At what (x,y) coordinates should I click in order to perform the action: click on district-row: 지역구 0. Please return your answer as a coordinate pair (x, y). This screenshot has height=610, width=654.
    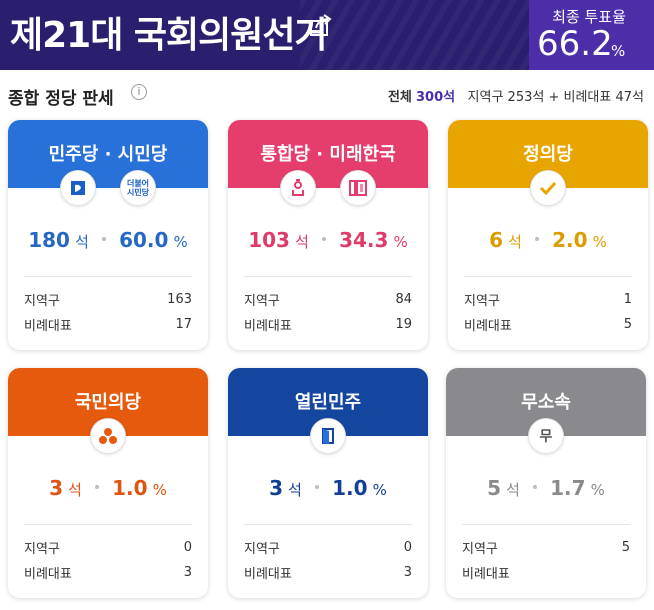
    Looking at the image, I should click on (328, 547).